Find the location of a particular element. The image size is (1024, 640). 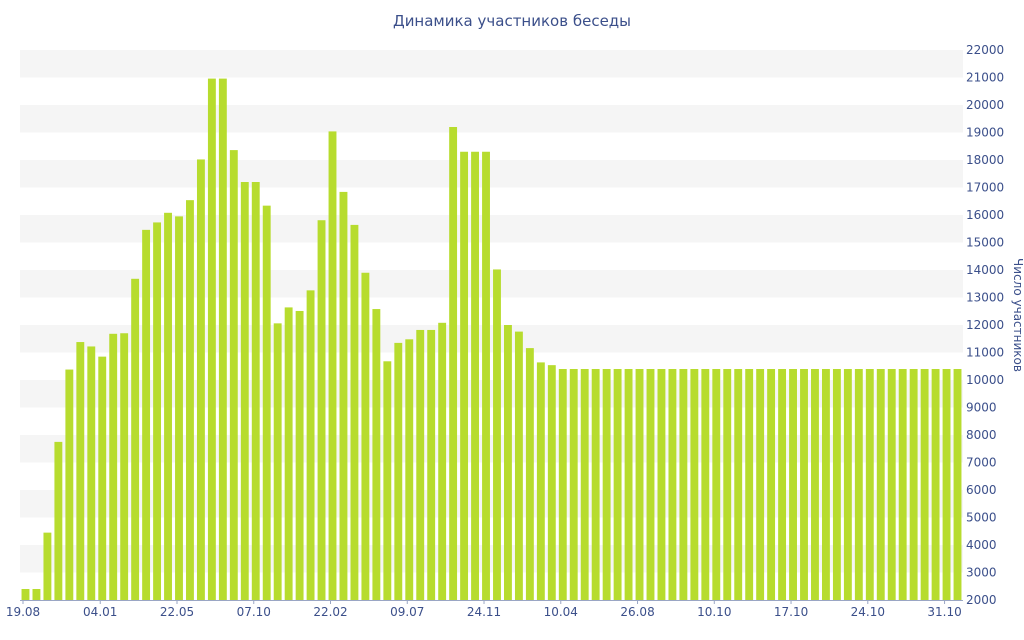

y-tick-label: 9000 is located at coordinates (981, 408).